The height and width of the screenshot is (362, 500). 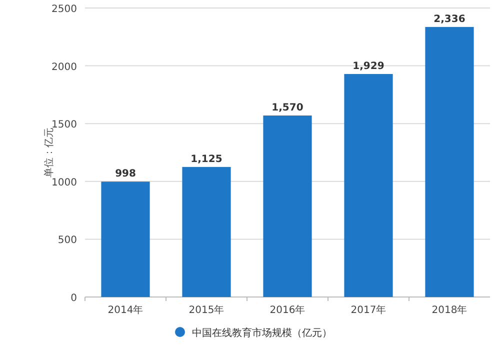 I want to click on y-tick-label: 2500, so click(x=64, y=9).